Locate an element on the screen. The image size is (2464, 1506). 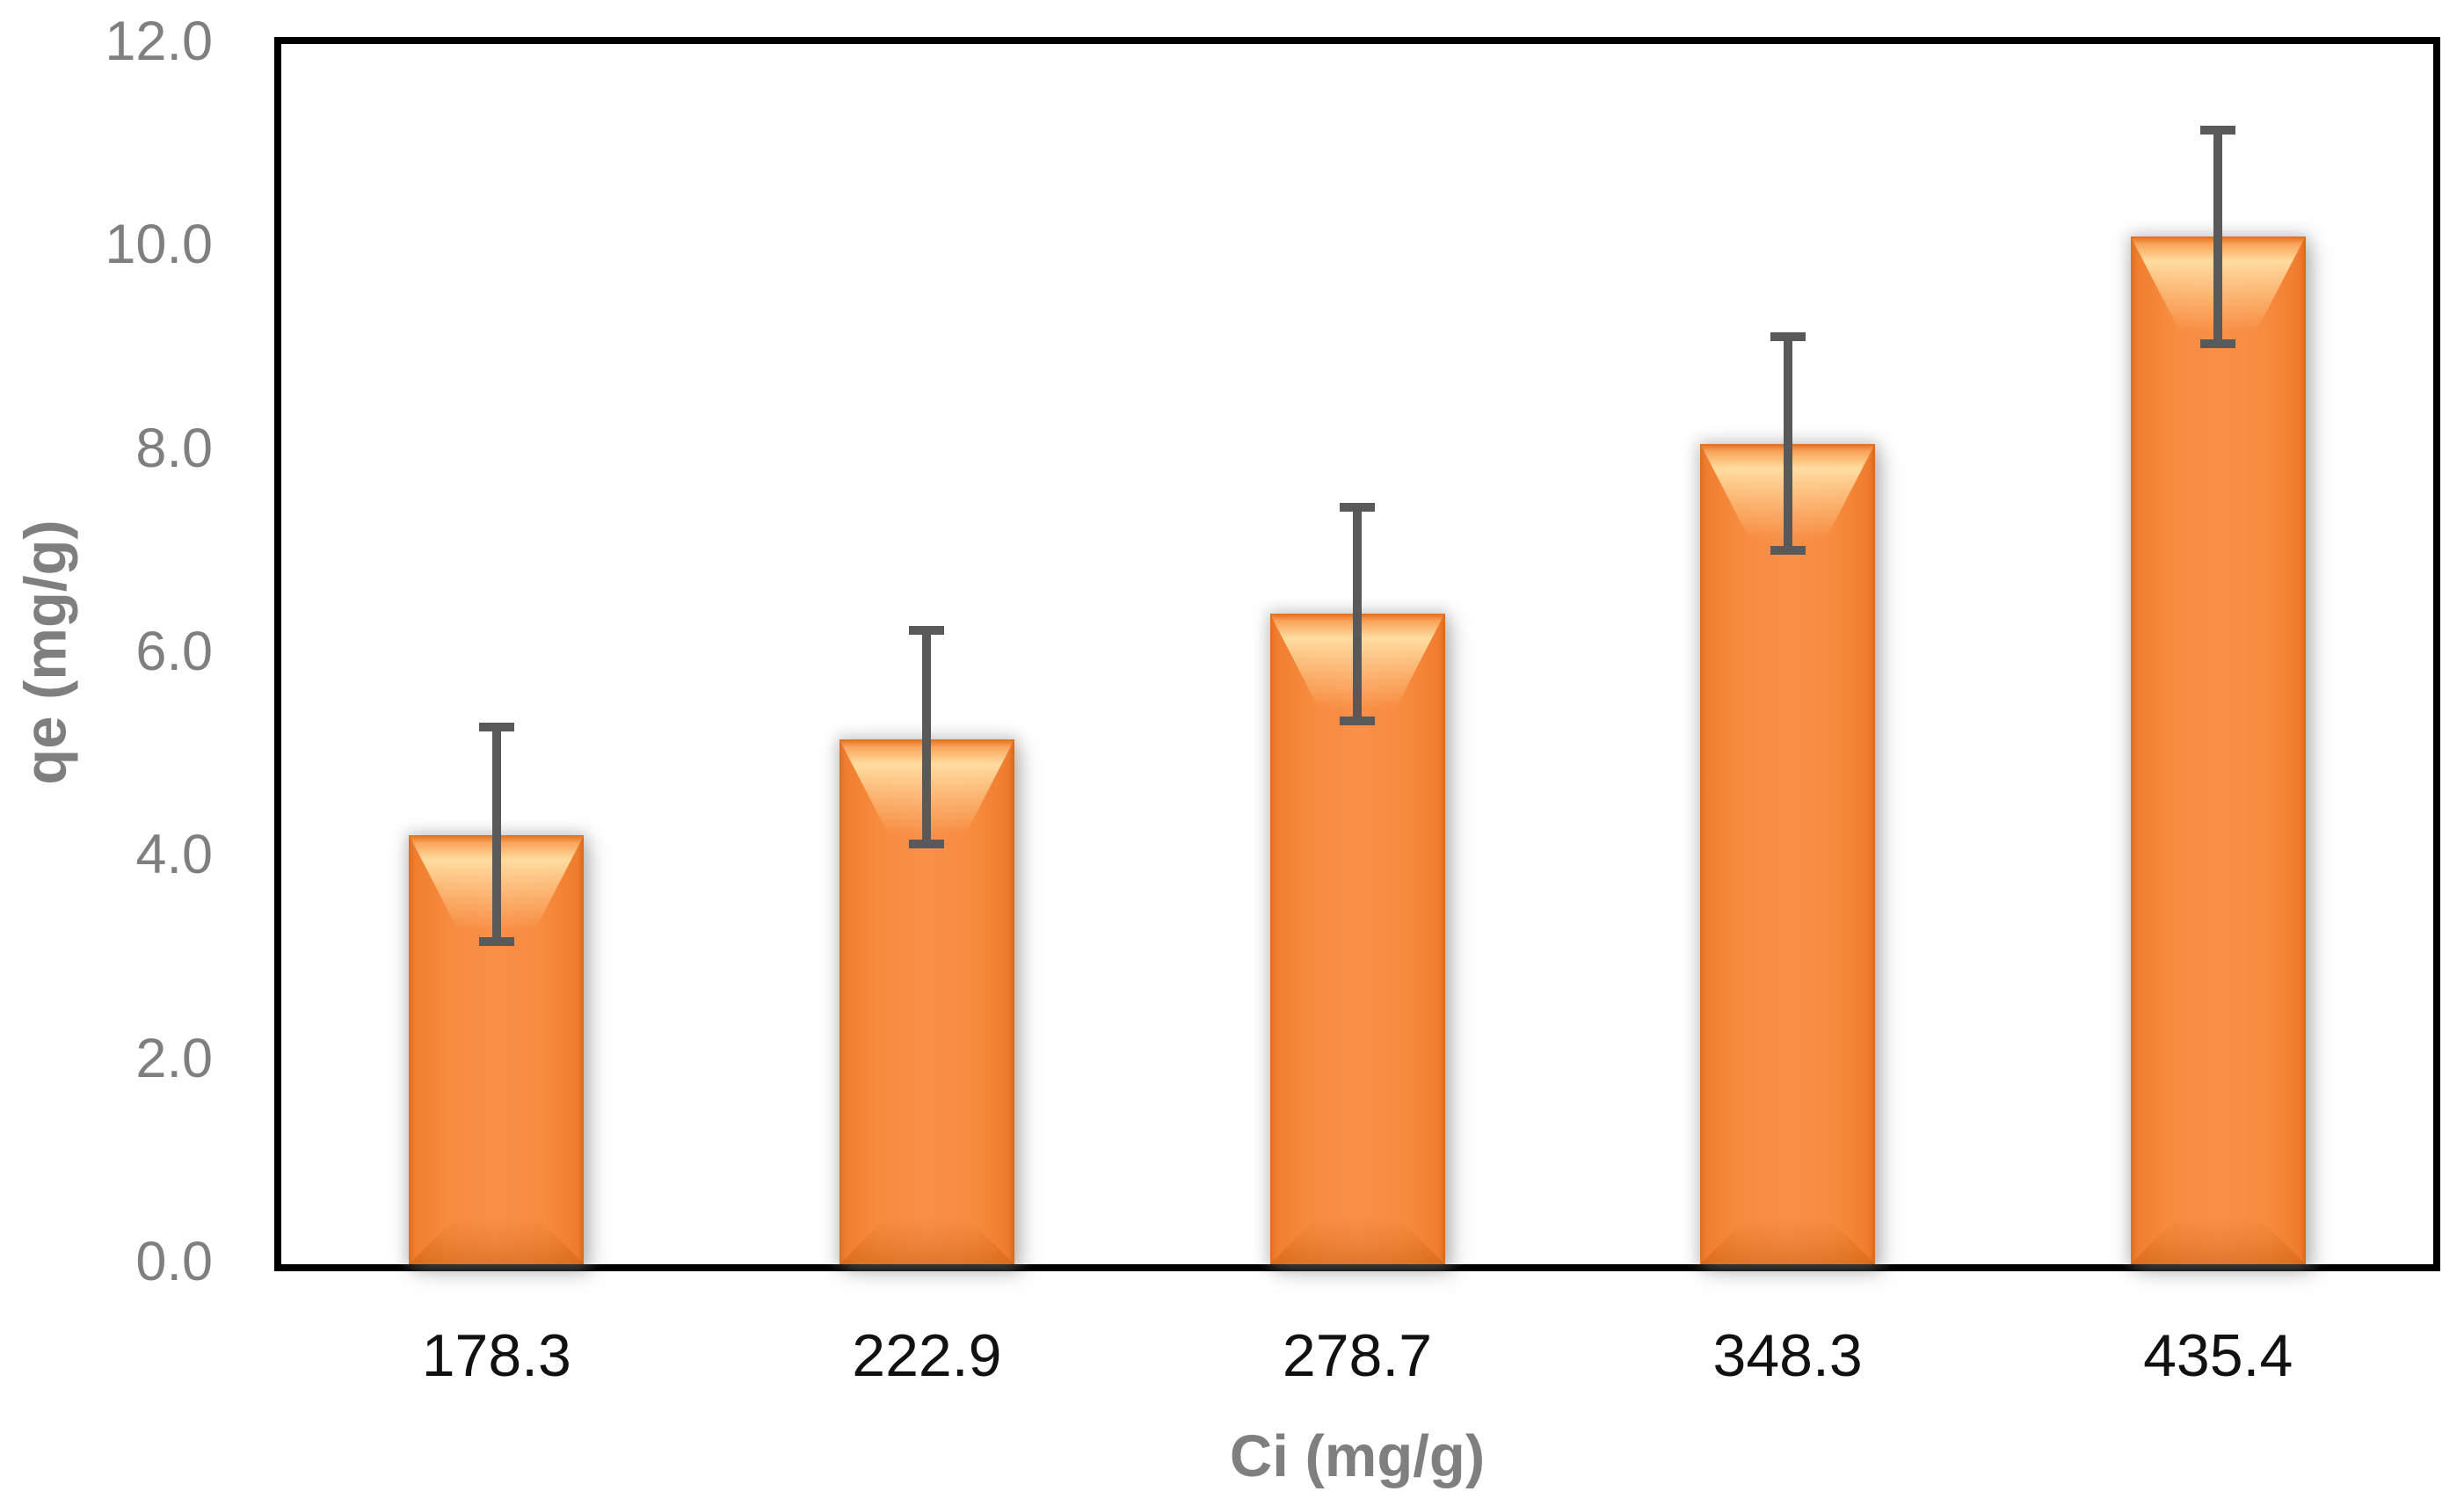
y-tick-label: 2.0 is located at coordinates (174, 1058).